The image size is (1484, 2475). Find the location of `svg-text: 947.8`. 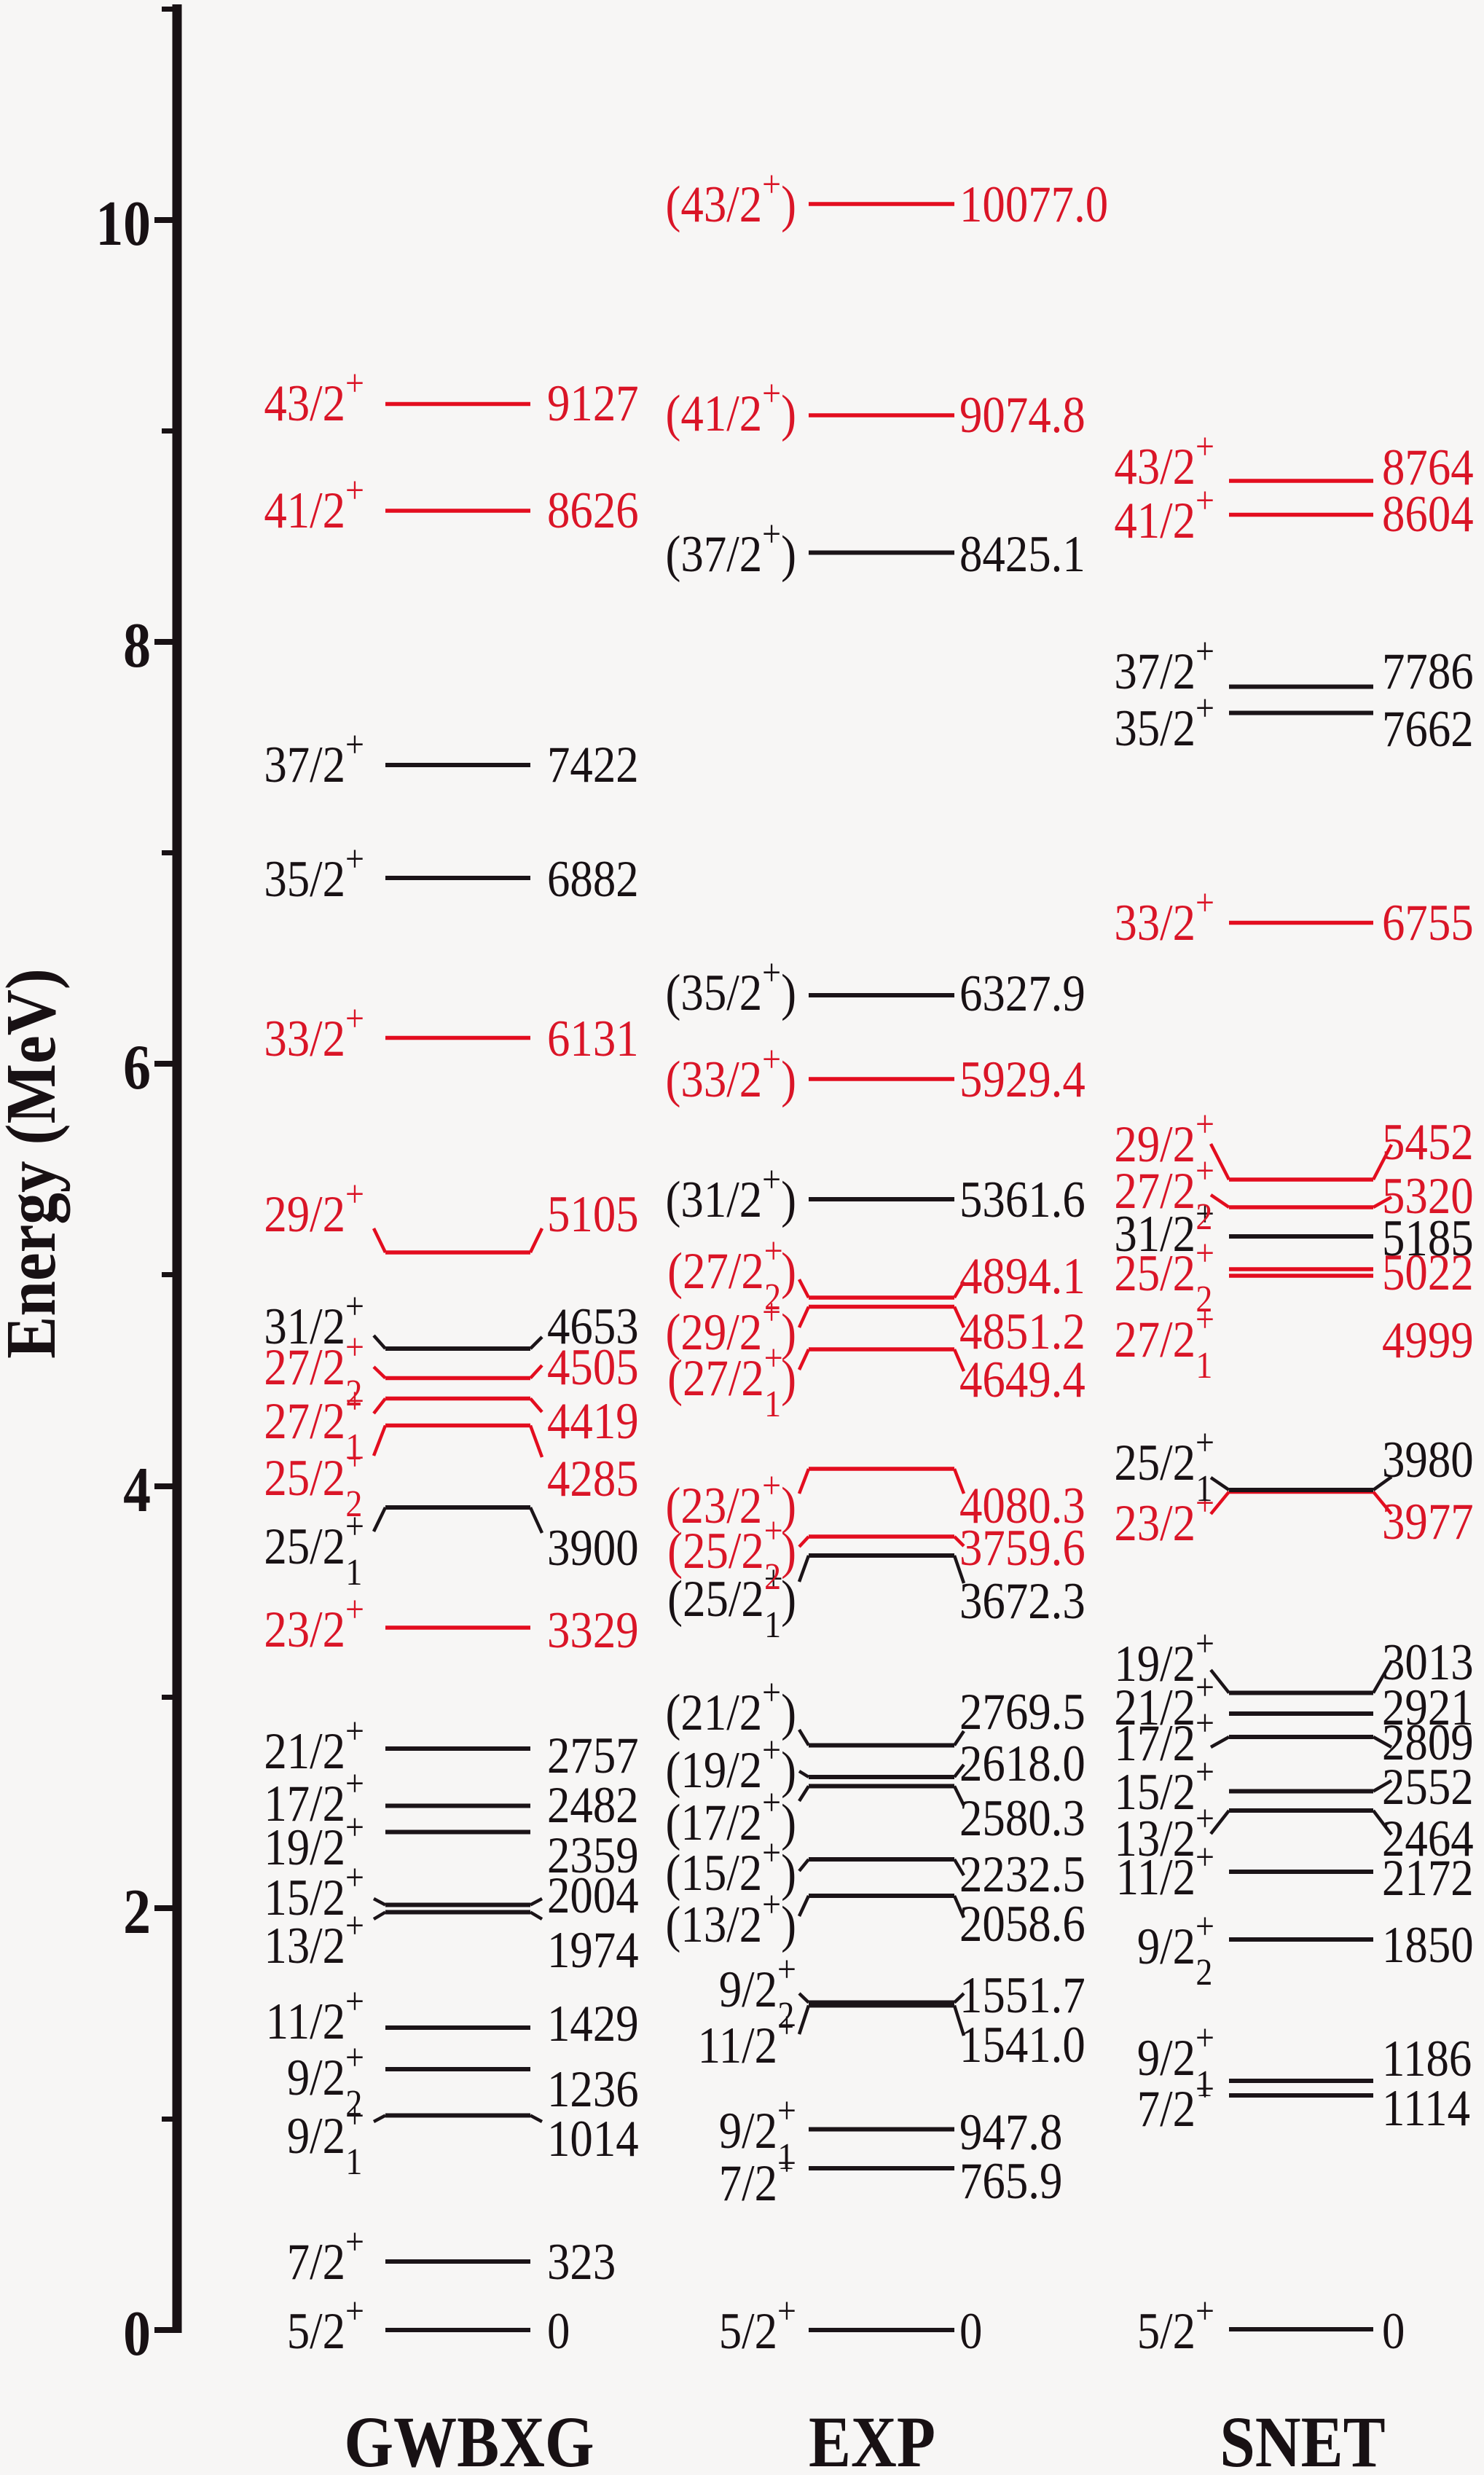

svg-text: 947.8 is located at coordinates (1010, 2131).